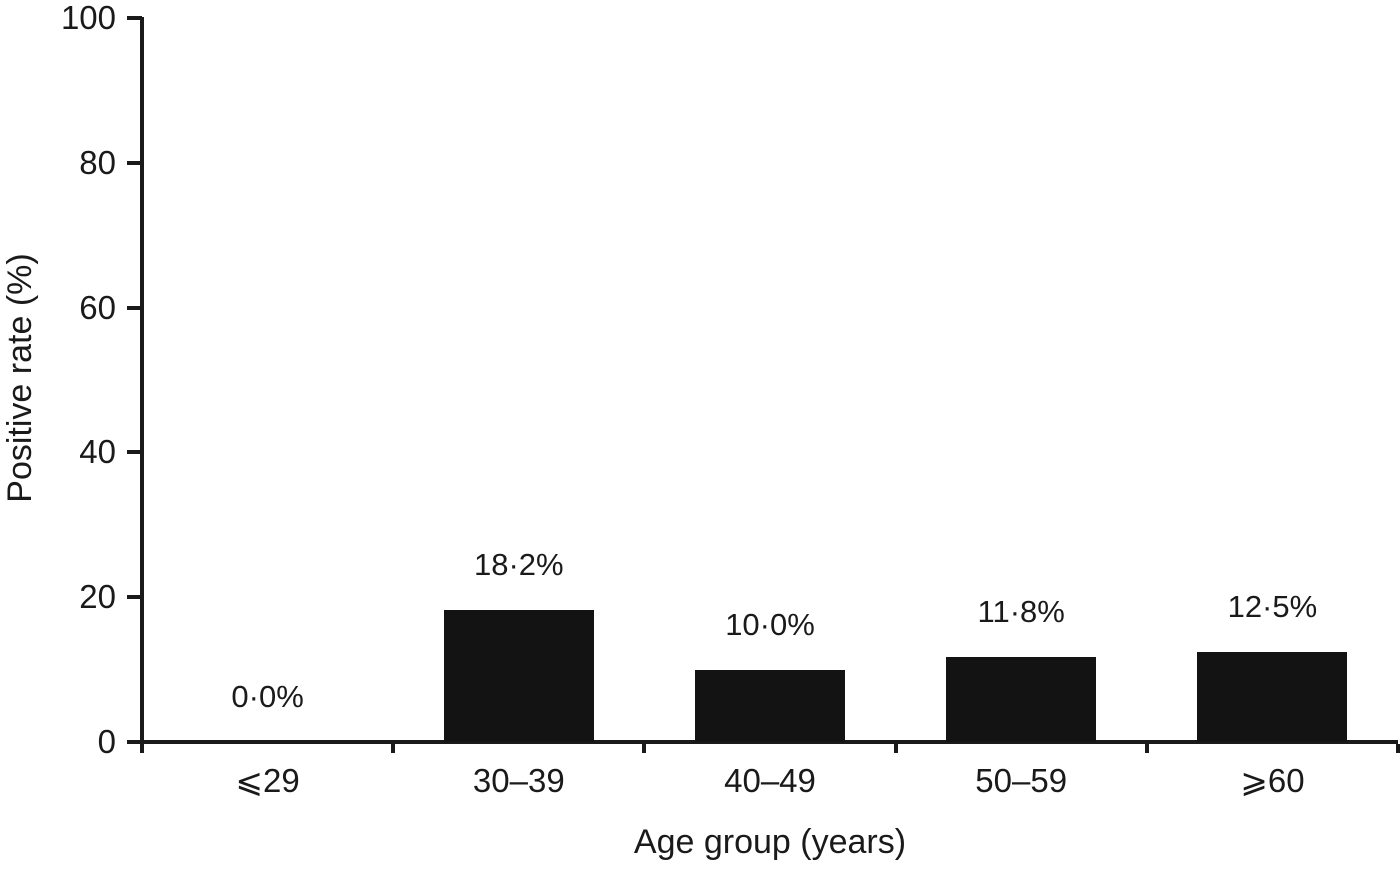 The image size is (1400, 870). I want to click on bar-value-label: 10·0%, so click(770, 624).